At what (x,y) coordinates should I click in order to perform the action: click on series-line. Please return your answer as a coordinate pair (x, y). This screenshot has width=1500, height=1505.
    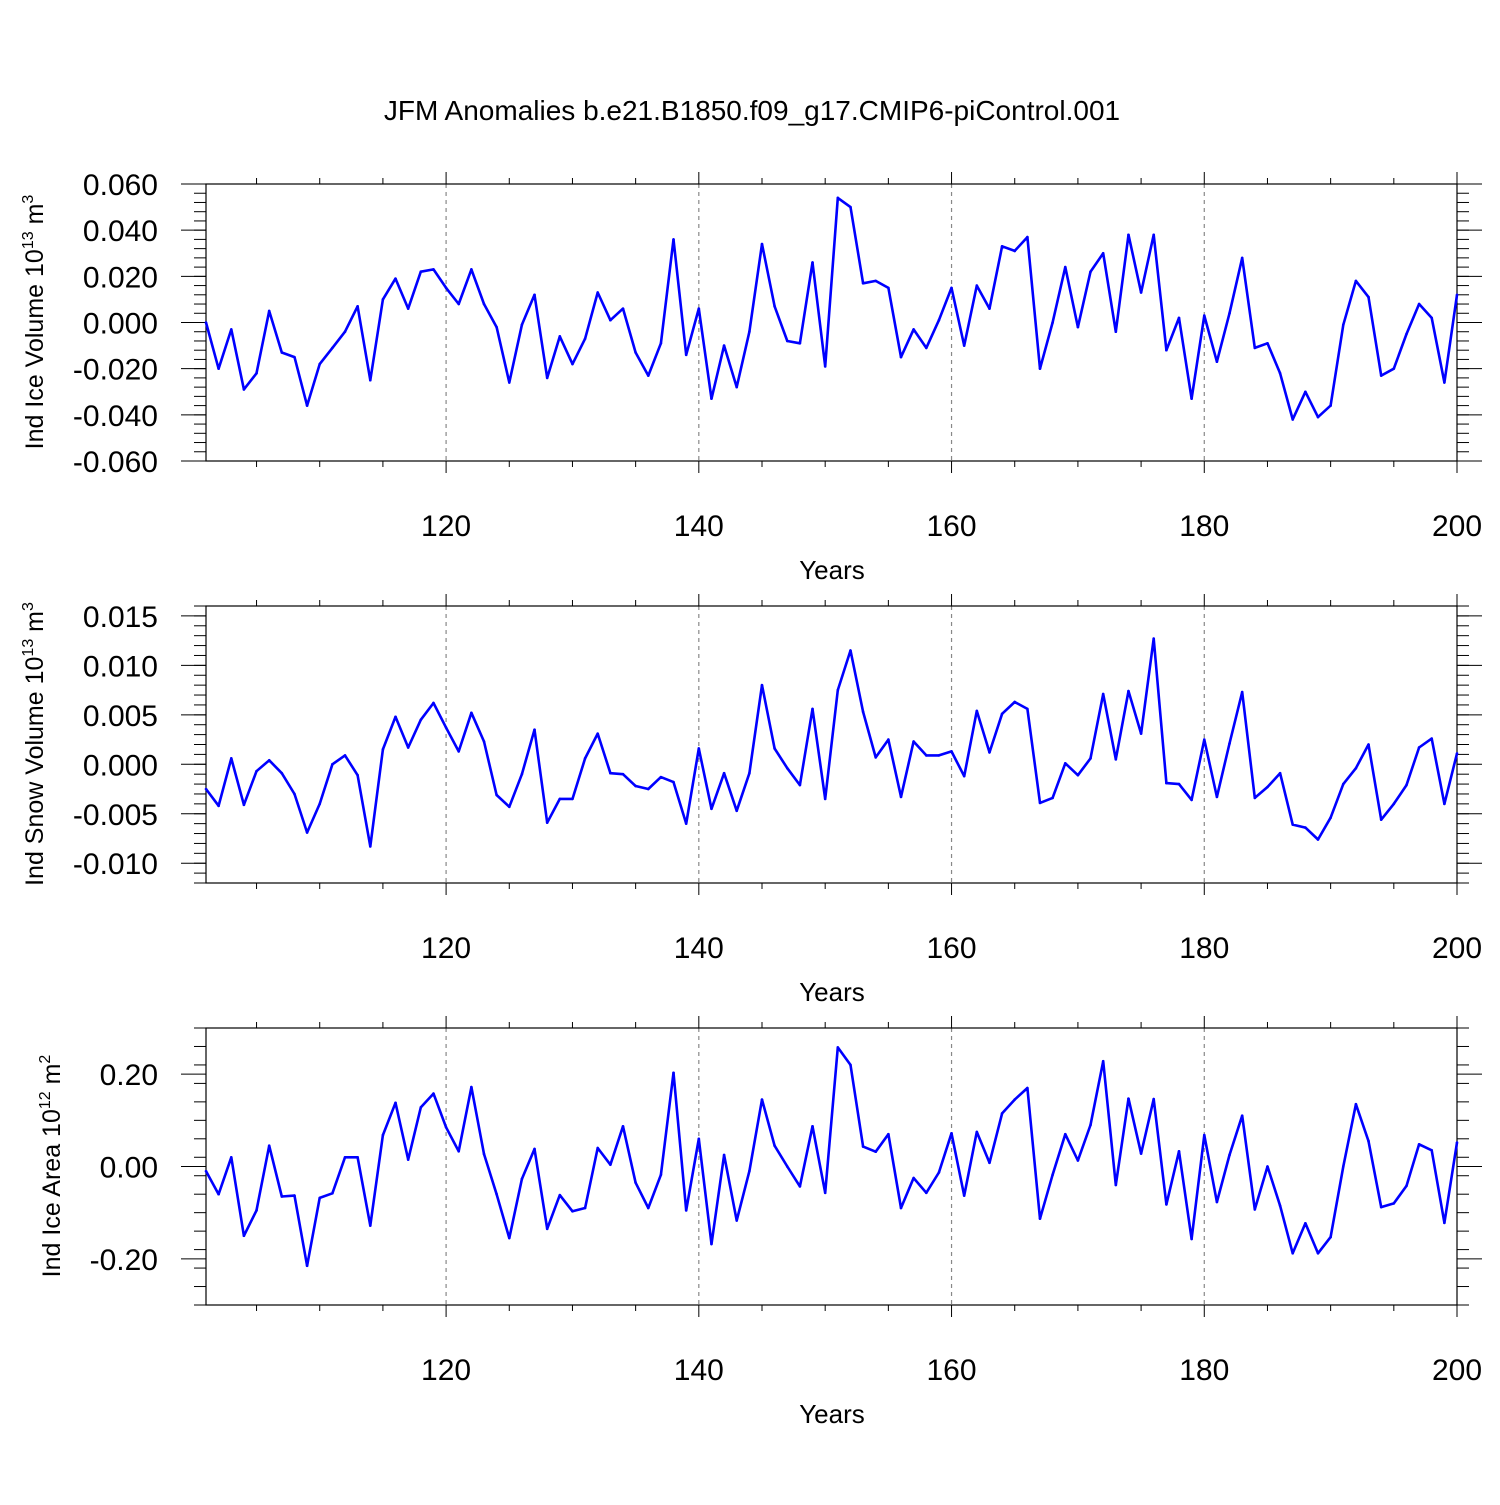
    Looking at the image, I should click on (831, 1157).